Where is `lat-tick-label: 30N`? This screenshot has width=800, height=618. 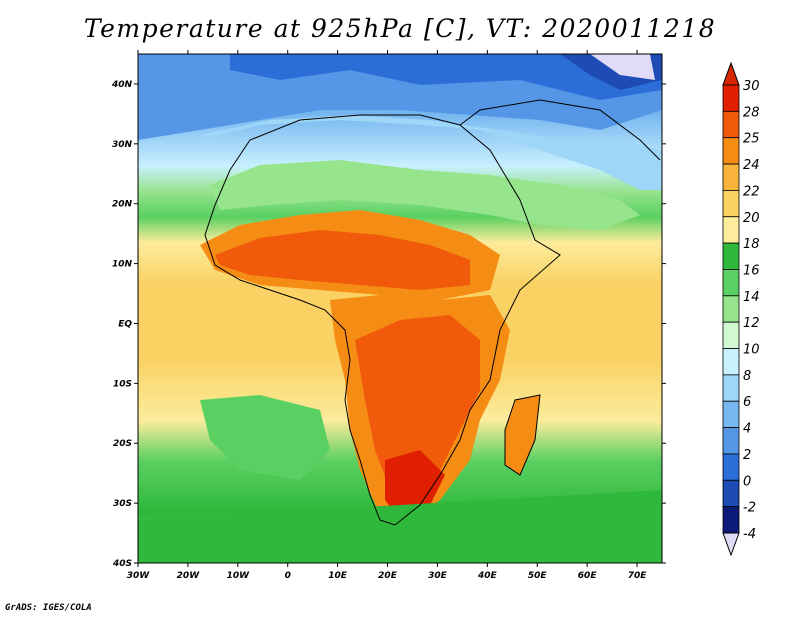 lat-tick-label: 30N is located at coordinates (122, 145).